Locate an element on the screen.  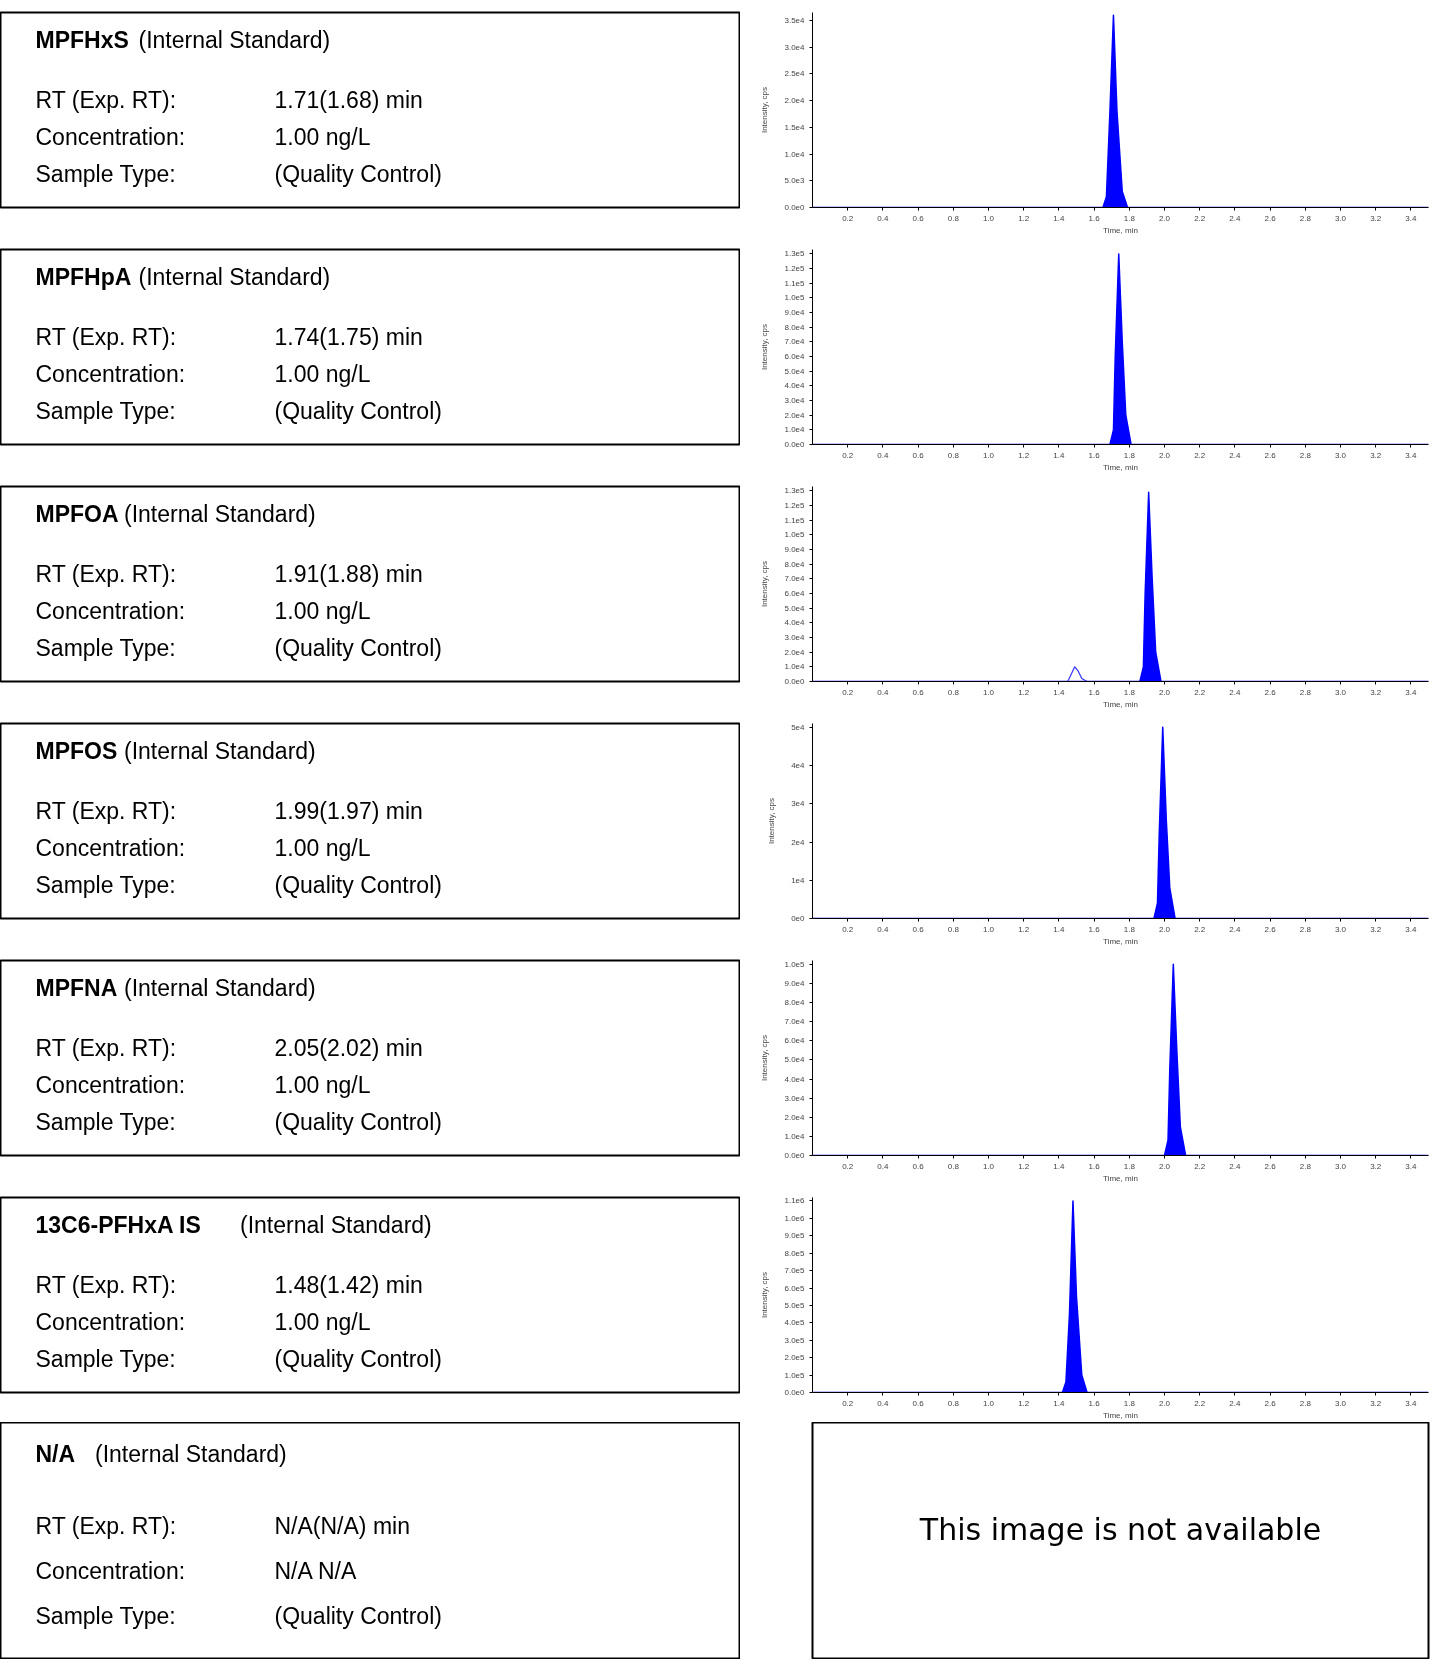
y-tick-label: 9.0e4 is located at coordinates (795, 550).